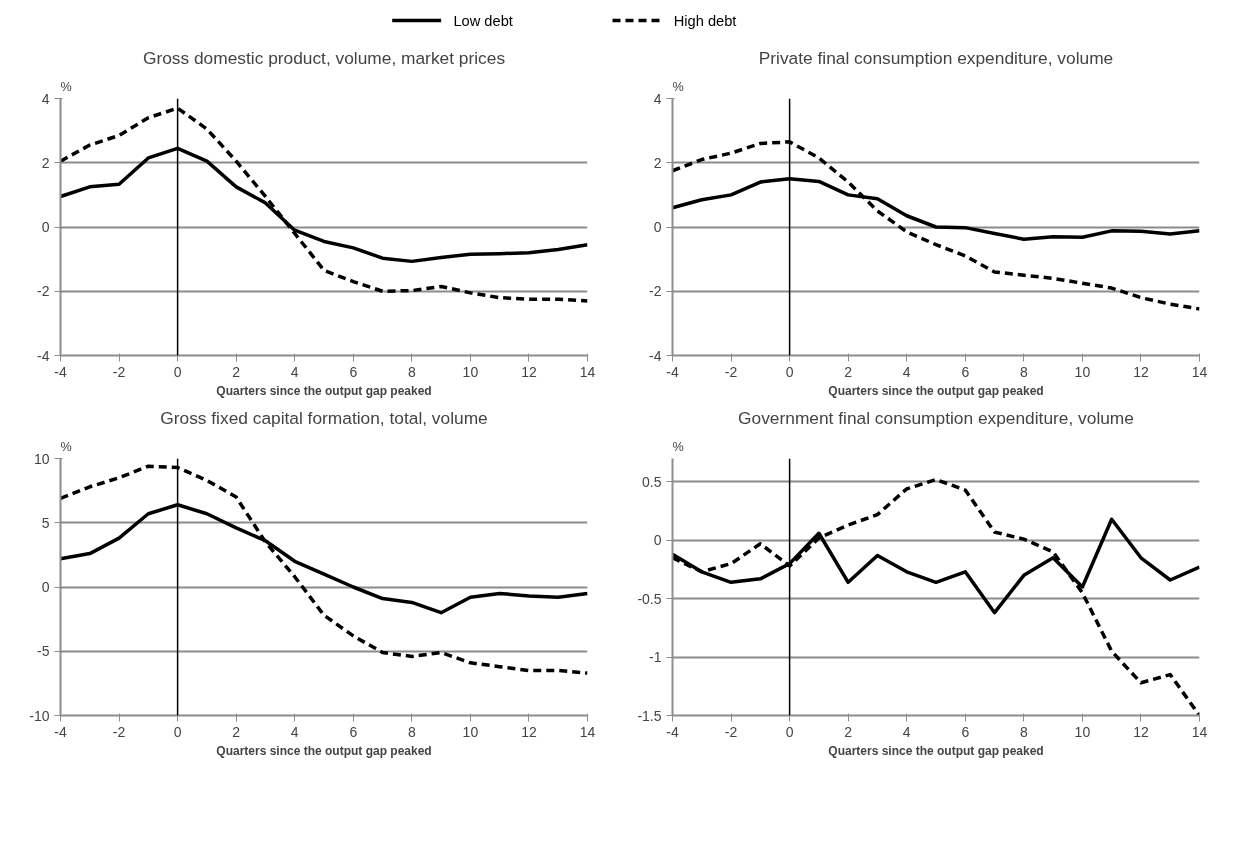  Describe the element at coordinates (705, 20) in the screenshot. I see `legend-label: High debt` at that location.